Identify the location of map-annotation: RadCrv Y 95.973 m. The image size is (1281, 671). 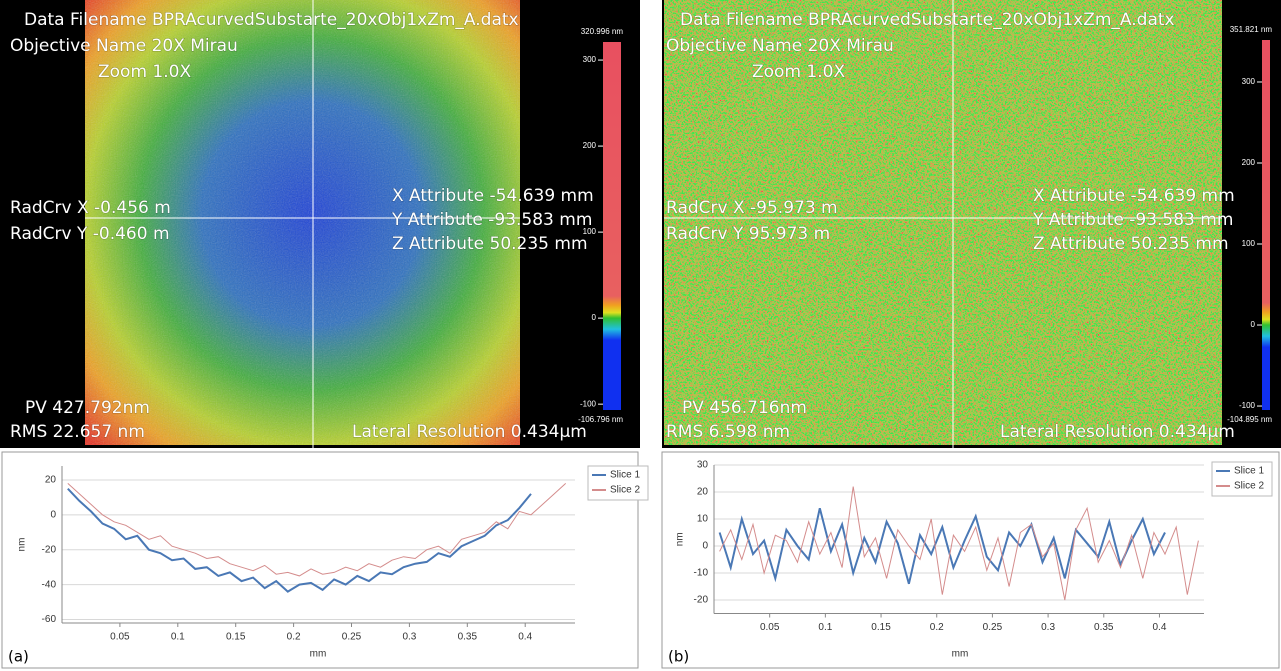
(748, 234).